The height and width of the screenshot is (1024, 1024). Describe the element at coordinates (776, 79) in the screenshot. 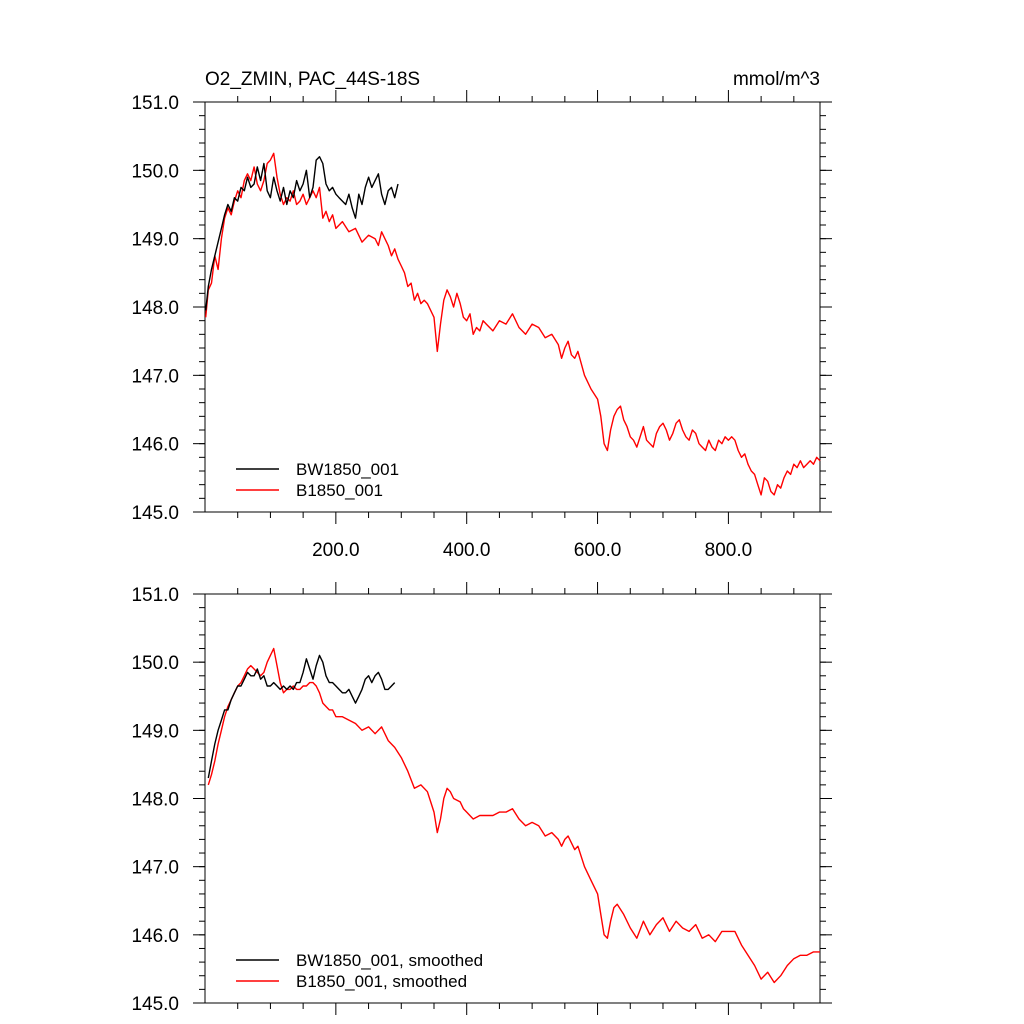

I see `units-label: mmol/m^3` at that location.